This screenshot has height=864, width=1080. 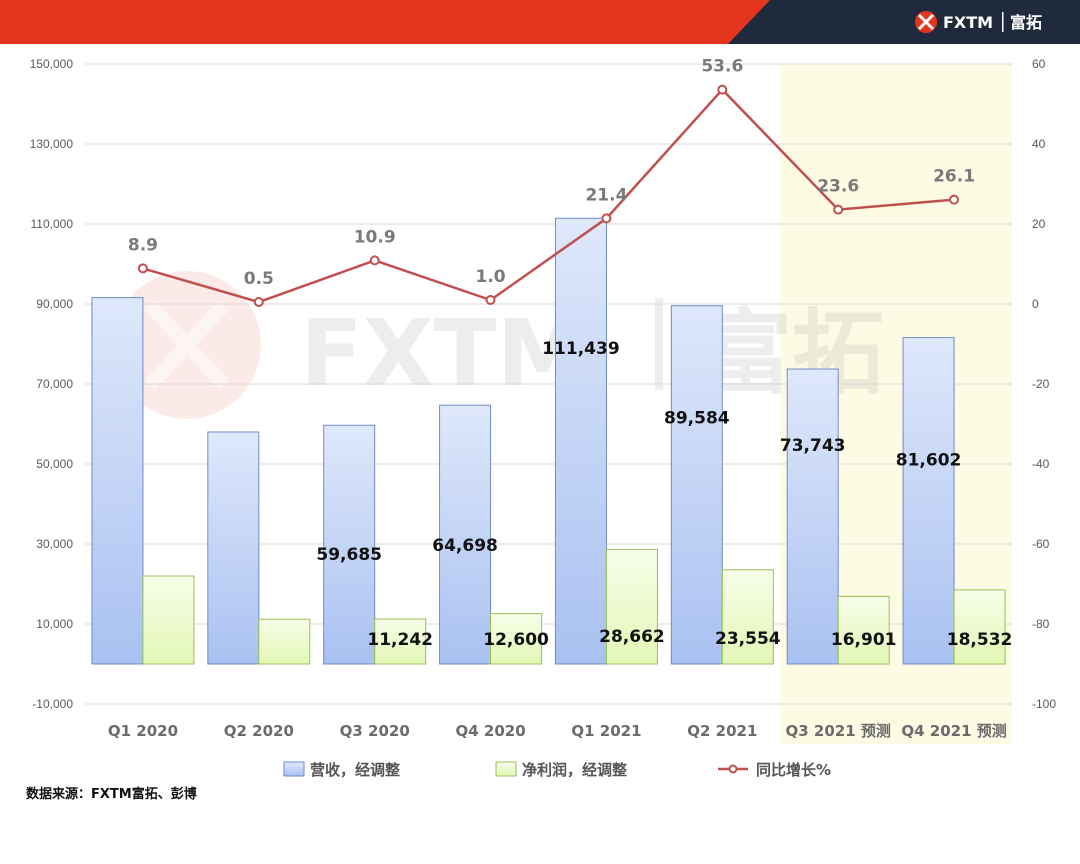 I want to click on profit-data-label: 16,901, so click(x=864, y=640).